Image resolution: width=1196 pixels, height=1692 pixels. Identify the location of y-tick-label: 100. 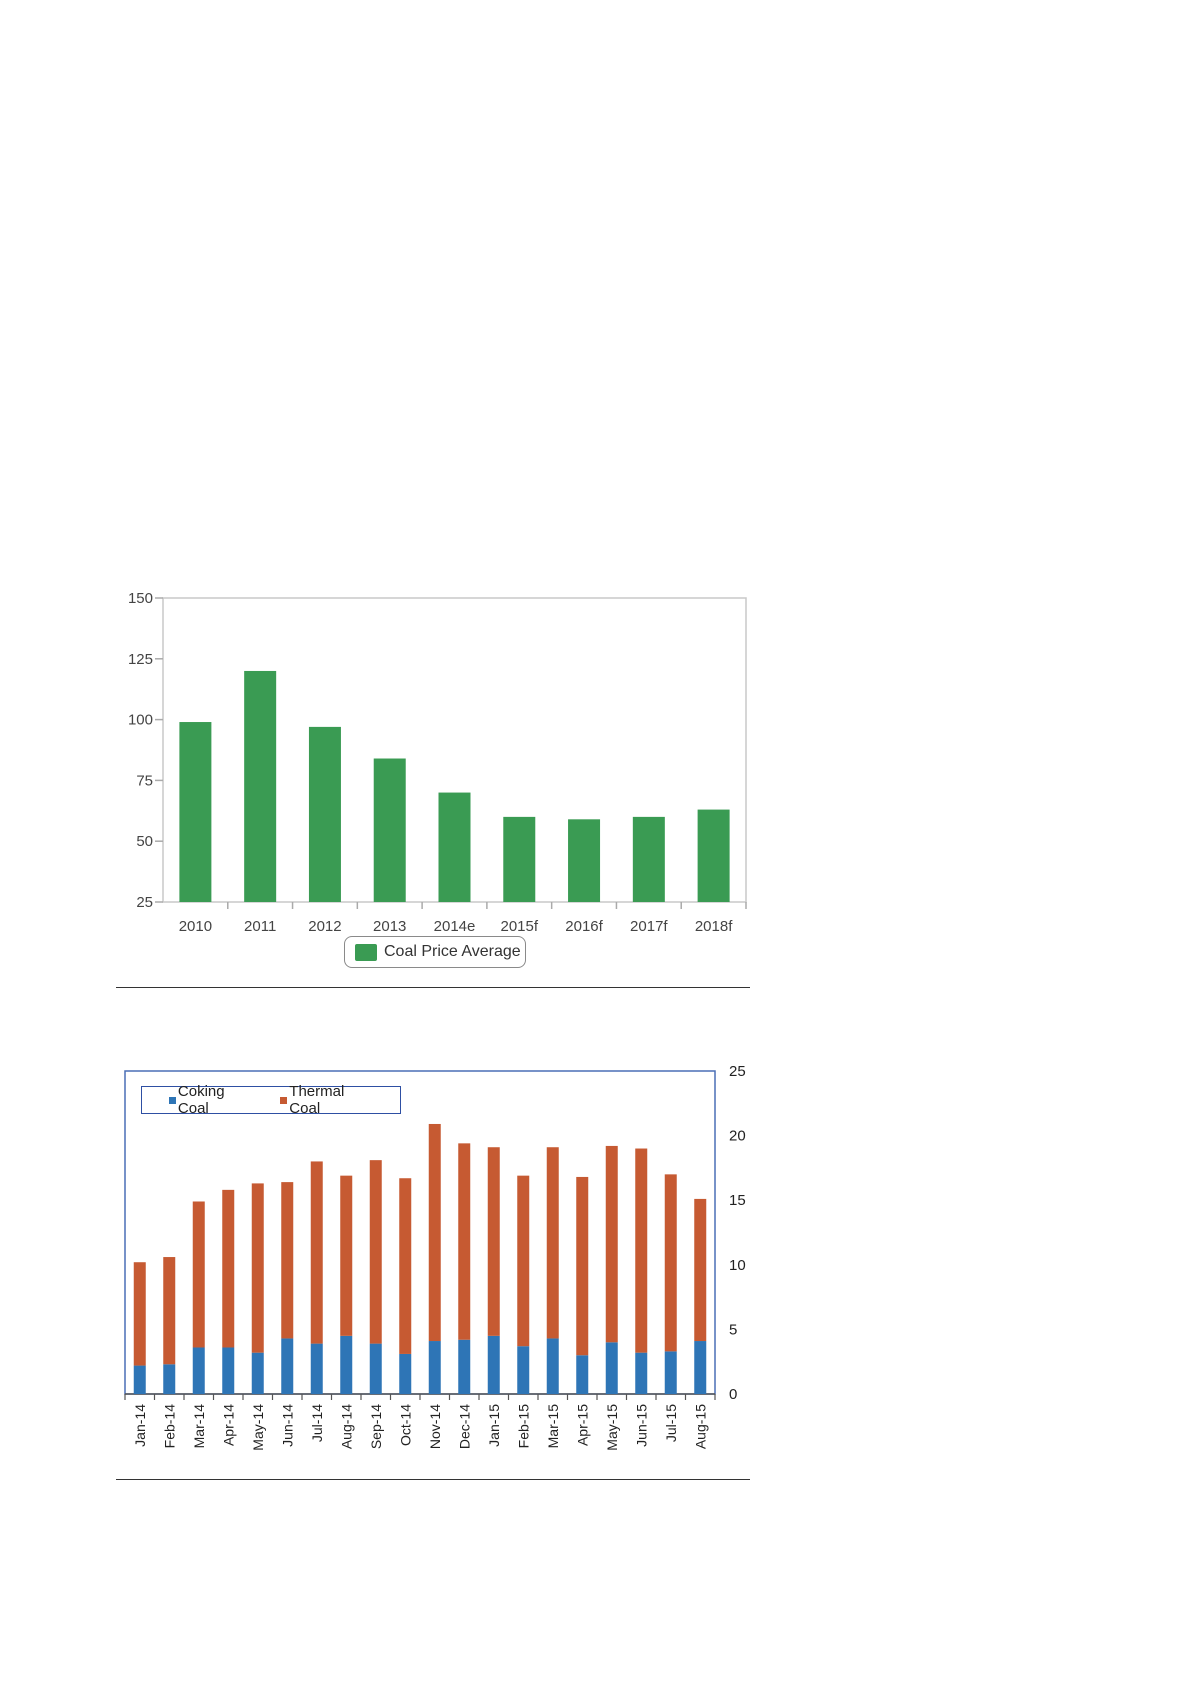
(140, 720).